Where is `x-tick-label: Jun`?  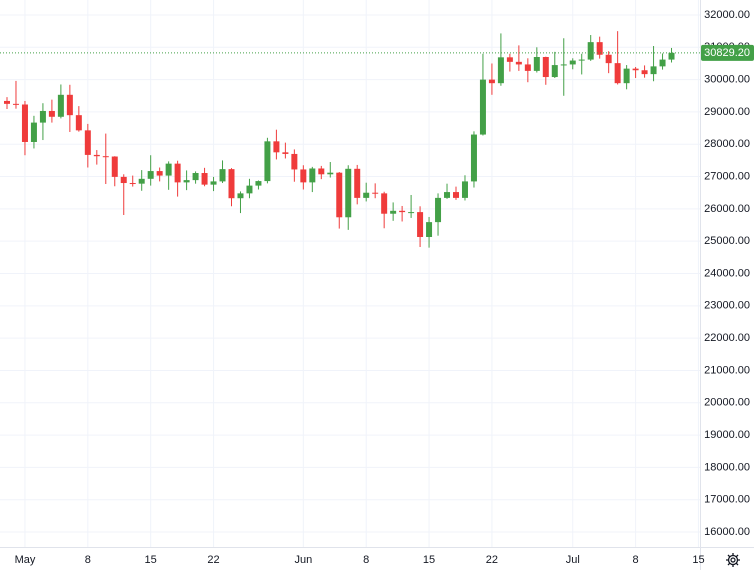
x-tick-label: Jun is located at coordinates (303, 560).